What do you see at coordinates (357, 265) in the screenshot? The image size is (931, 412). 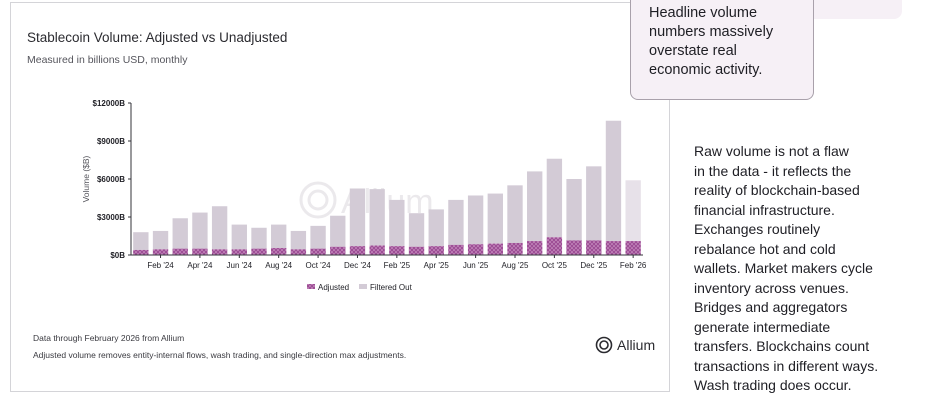 I see `x-tick-label: Dec '24` at bounding box center [357, 265].